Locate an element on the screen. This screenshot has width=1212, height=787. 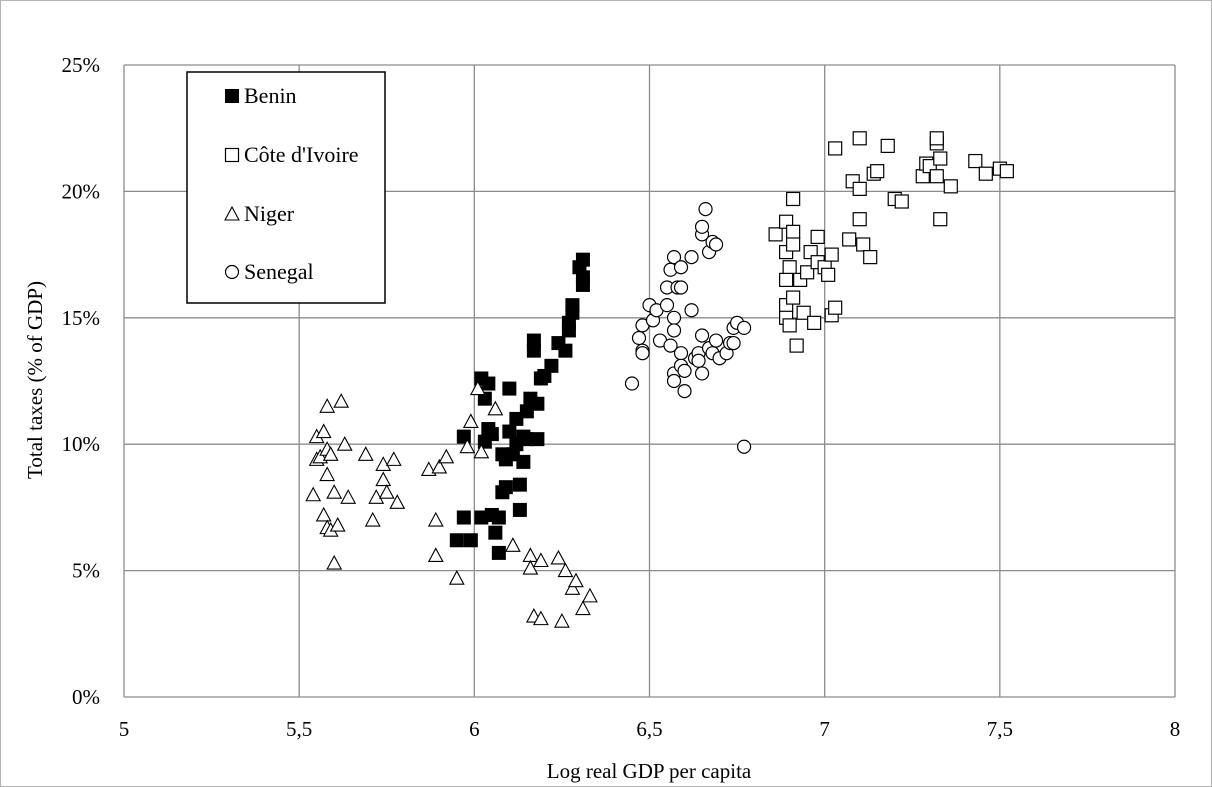
y-tick-labels: 0% 5% 10% 15% 20% 25% is located at coordinates (81, 381).